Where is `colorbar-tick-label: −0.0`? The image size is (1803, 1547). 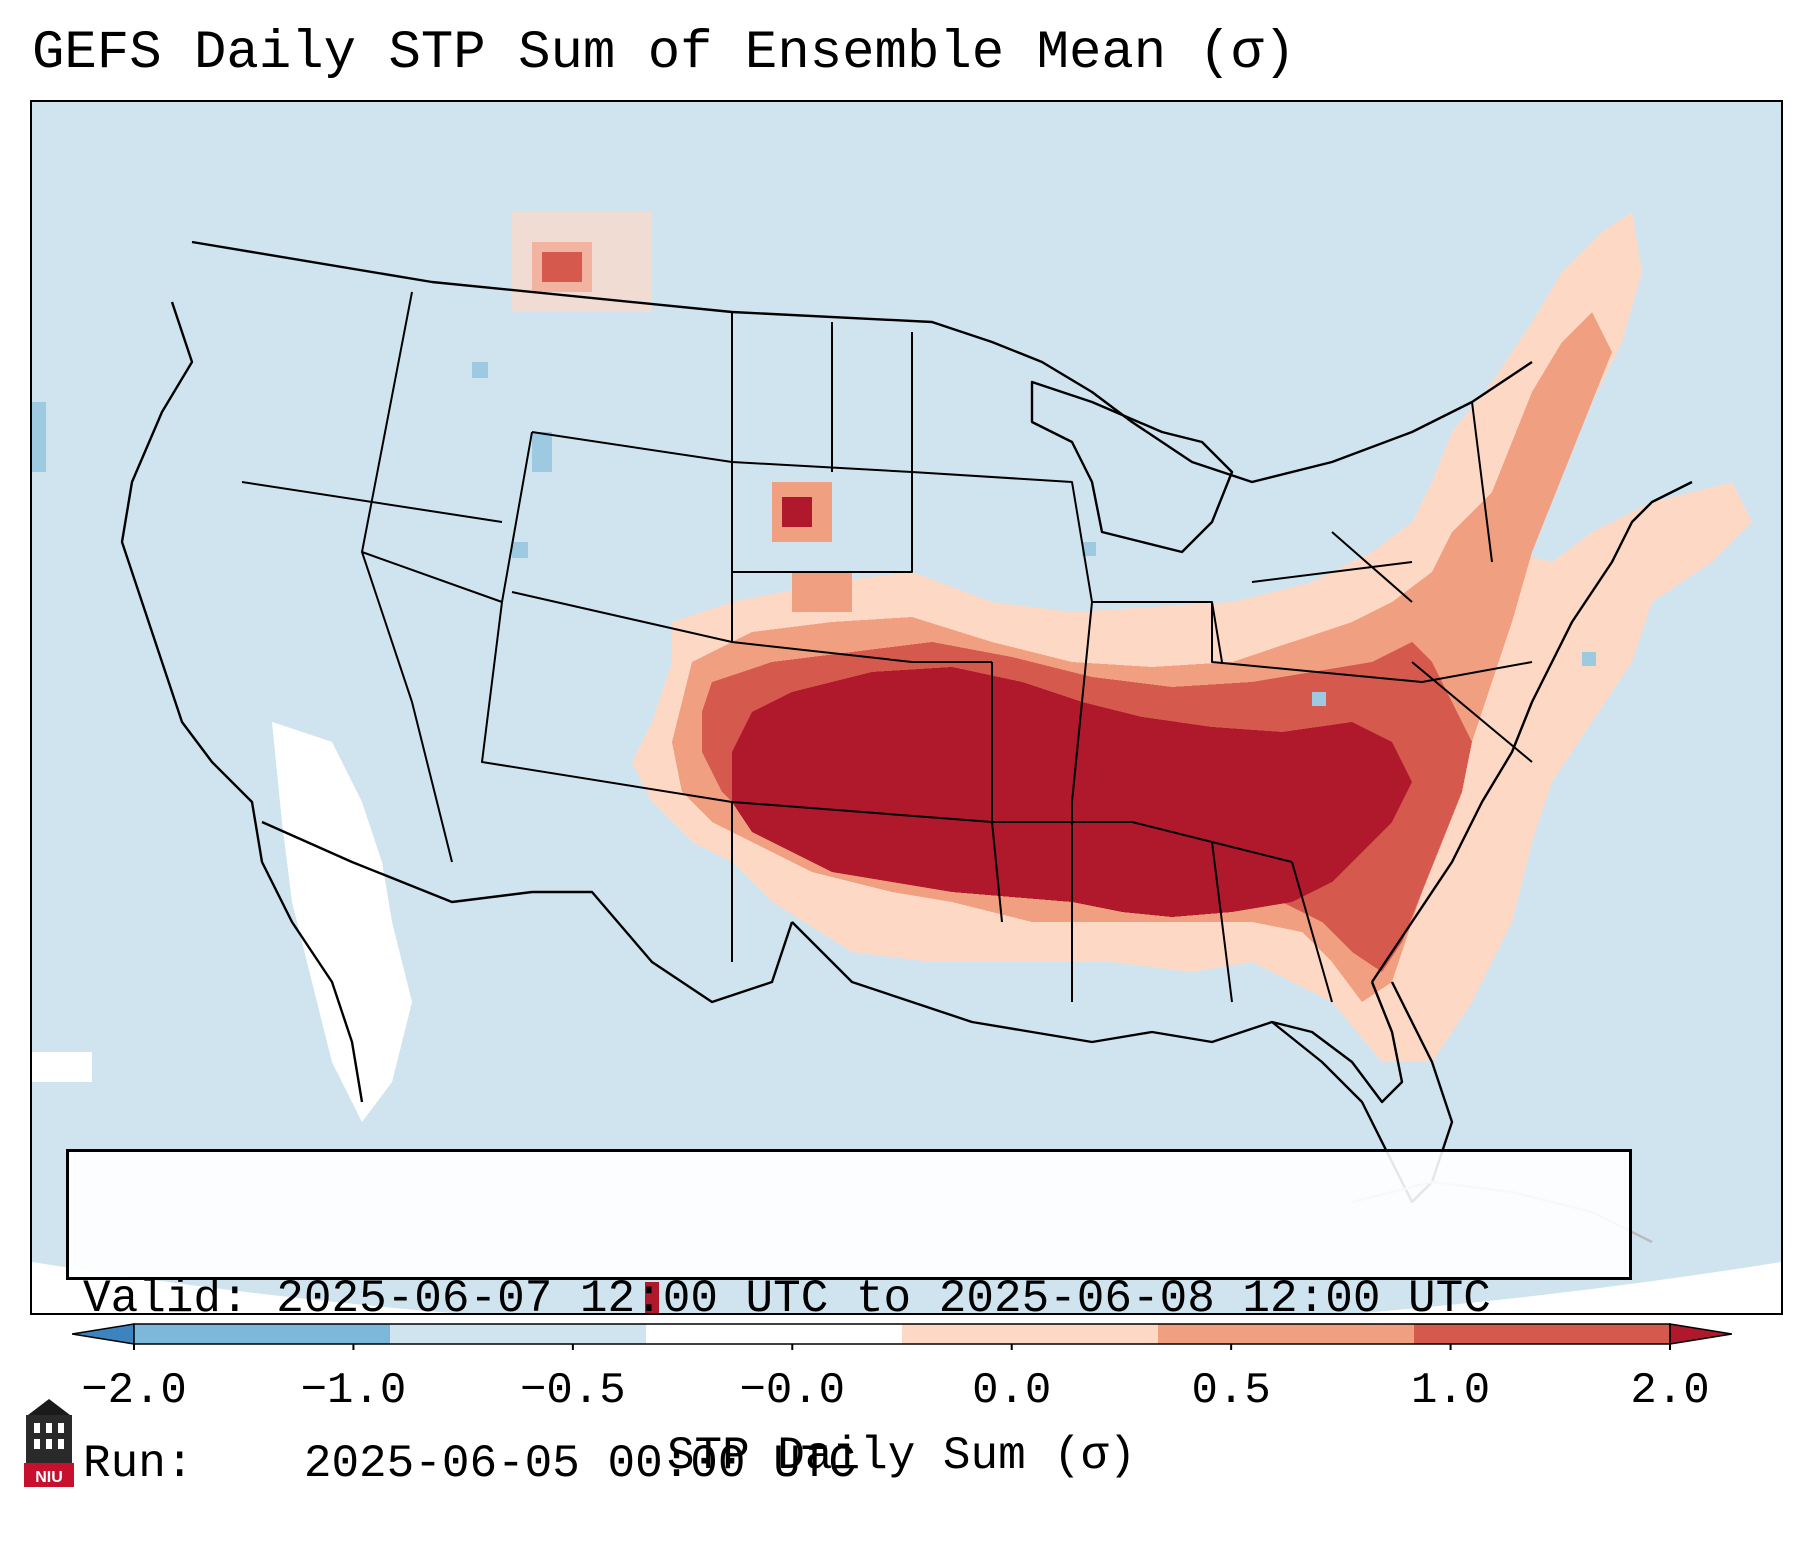
colorbar-tick-label: −0.0 is located at coordinates (792, 1391).